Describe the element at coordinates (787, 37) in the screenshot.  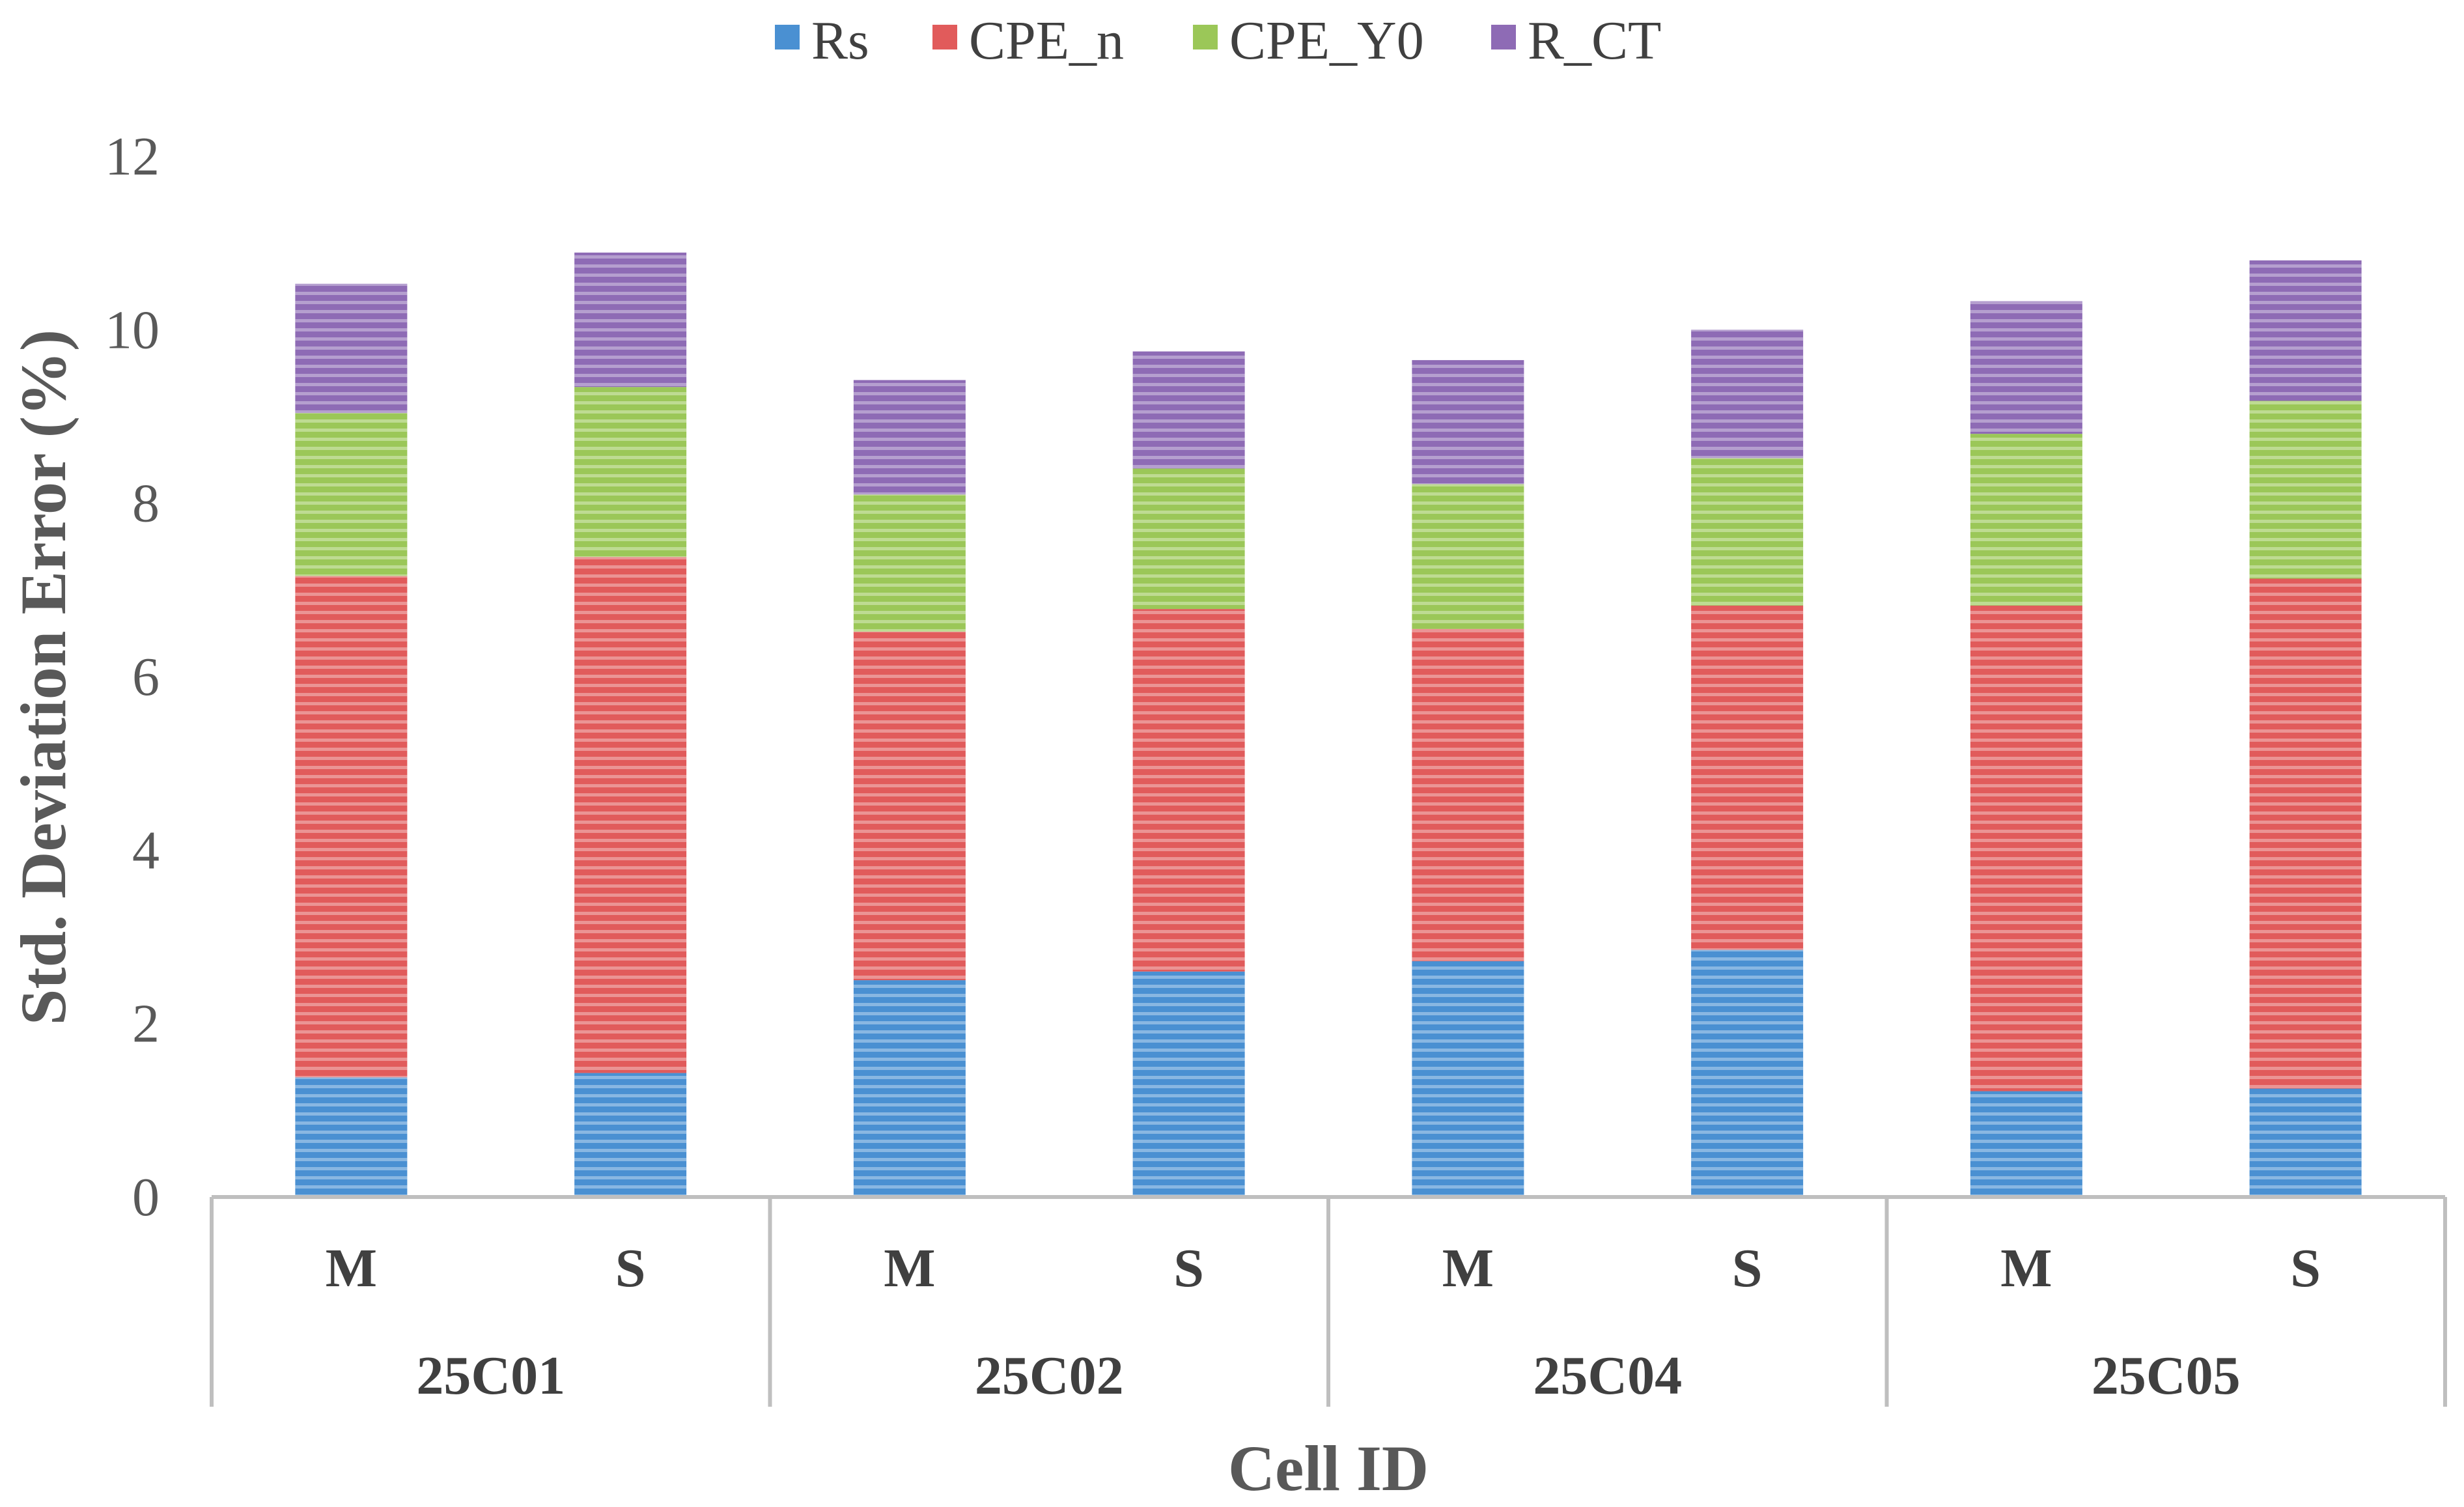
I see `legend-swatch-rs` at that location.